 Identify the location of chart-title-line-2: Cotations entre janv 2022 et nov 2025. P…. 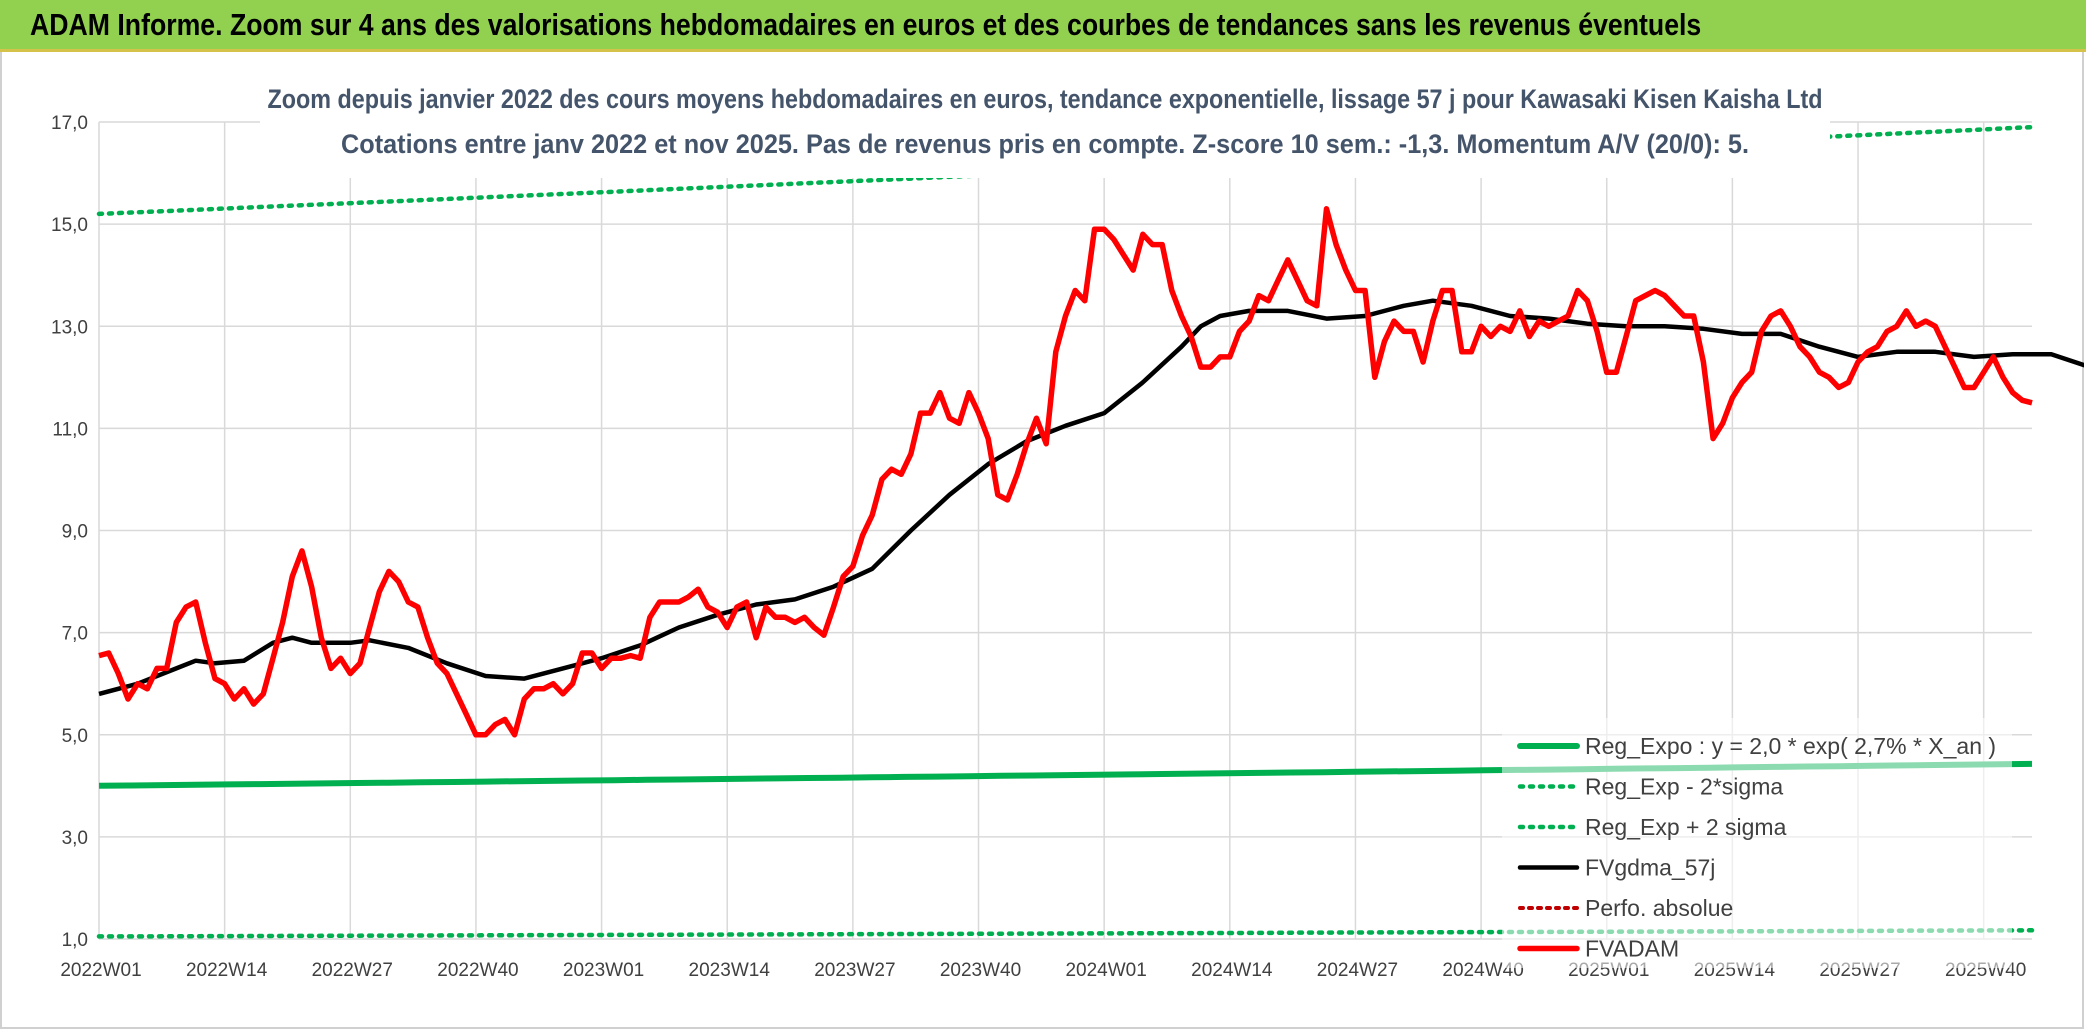
(1045, 144).